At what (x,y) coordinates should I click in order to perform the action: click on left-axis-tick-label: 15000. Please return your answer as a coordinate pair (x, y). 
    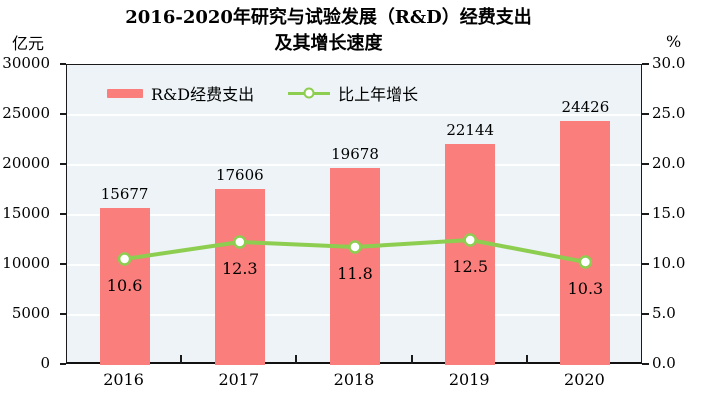
    Looking at the image, I should click on (26, 213).